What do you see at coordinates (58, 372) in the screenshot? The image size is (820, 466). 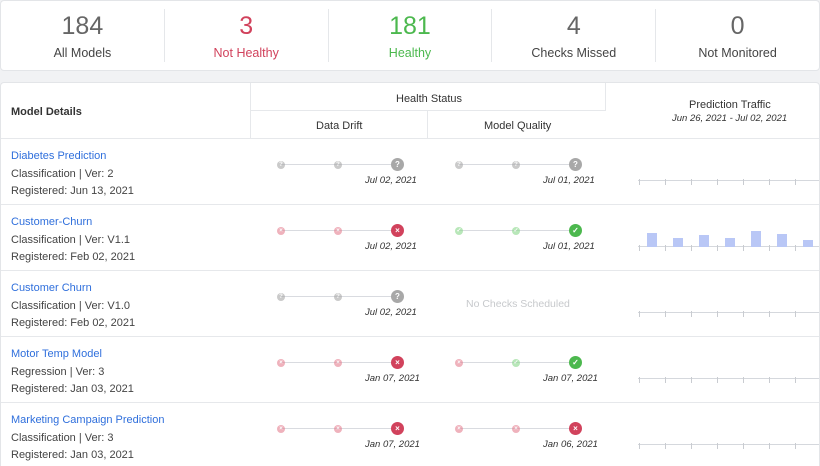 I see `model-info: Regression | Ver: 3` at bounding box center [58, 372].